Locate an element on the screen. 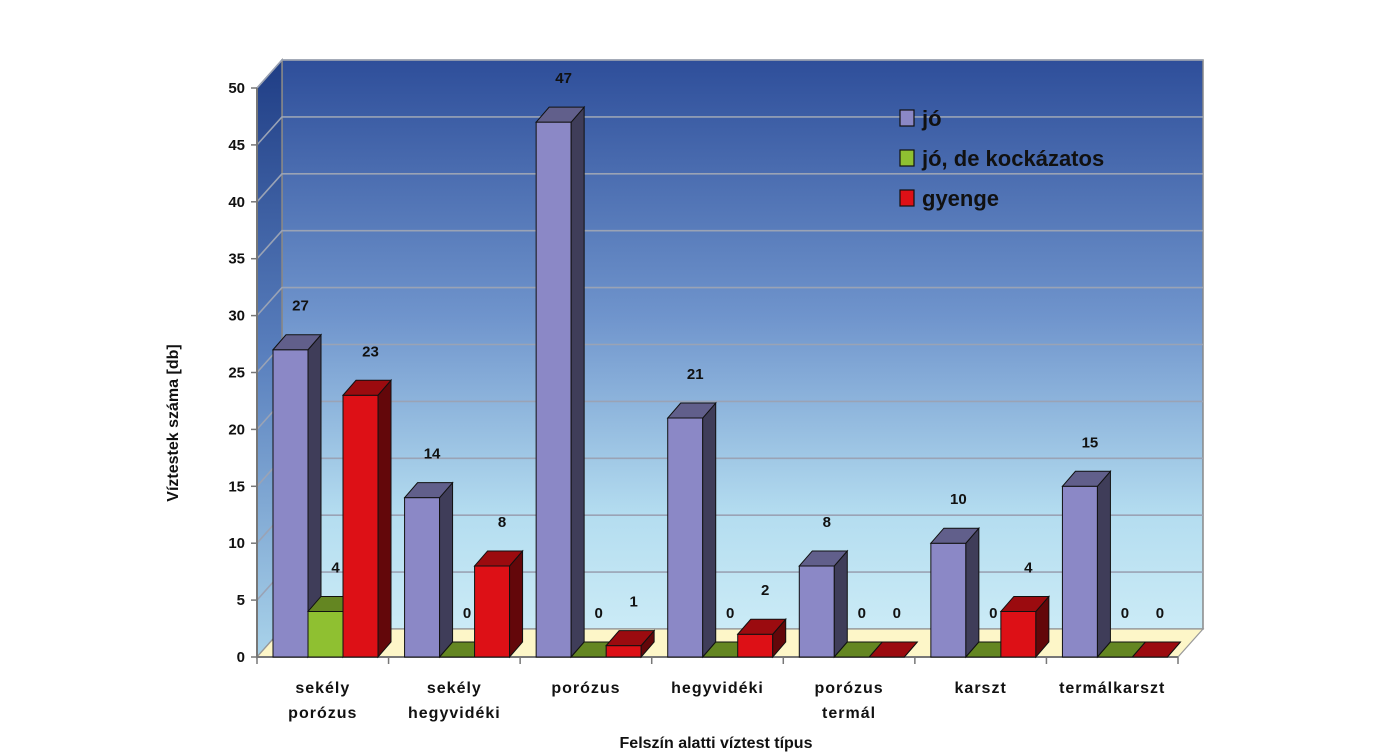 This screenshot has width=1393, height=752. legend-label: gyenge is located at coordinates (960, 198).